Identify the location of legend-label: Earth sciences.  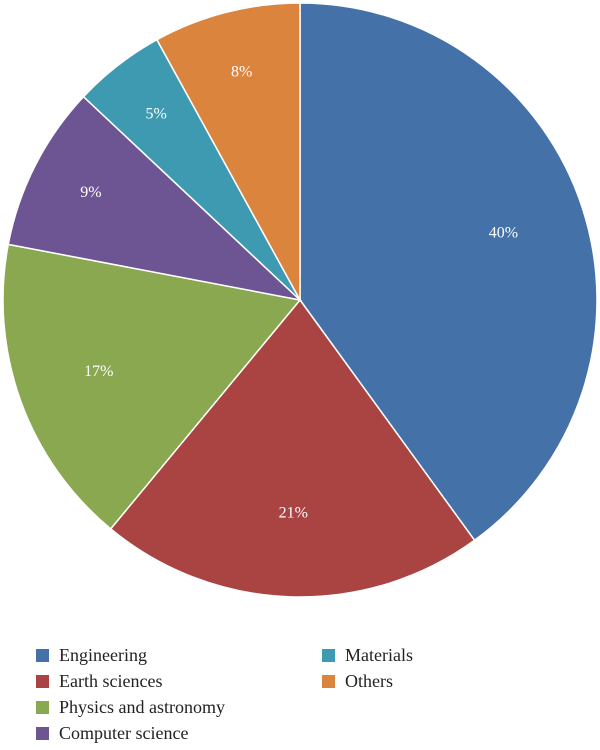
(111, 680).